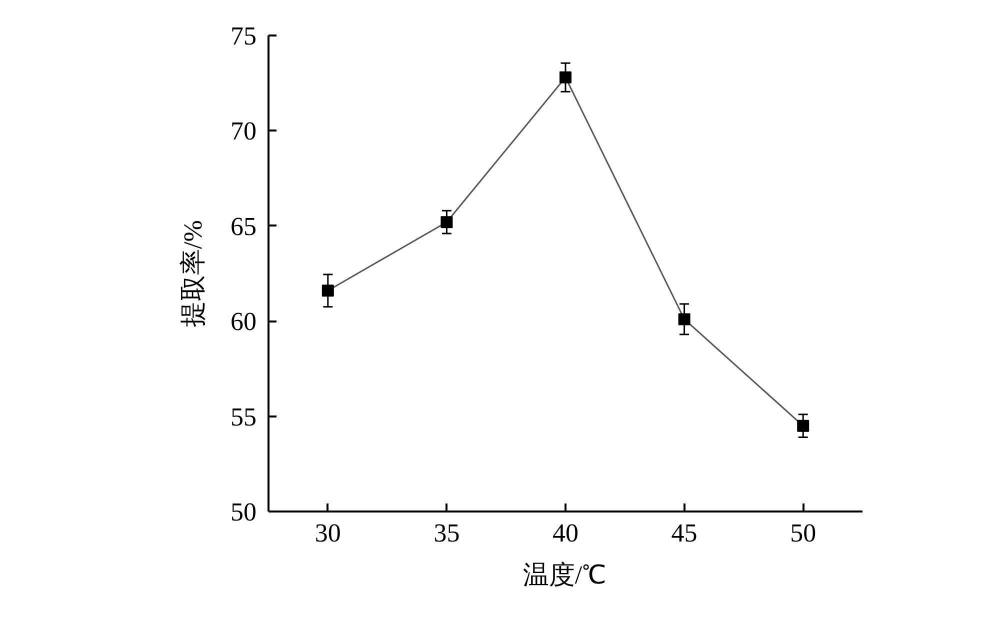  What do you see at coordinates (243, 36) in the screenshot?
I see `y-tick-label: 75` at bounding box center [243, 36].